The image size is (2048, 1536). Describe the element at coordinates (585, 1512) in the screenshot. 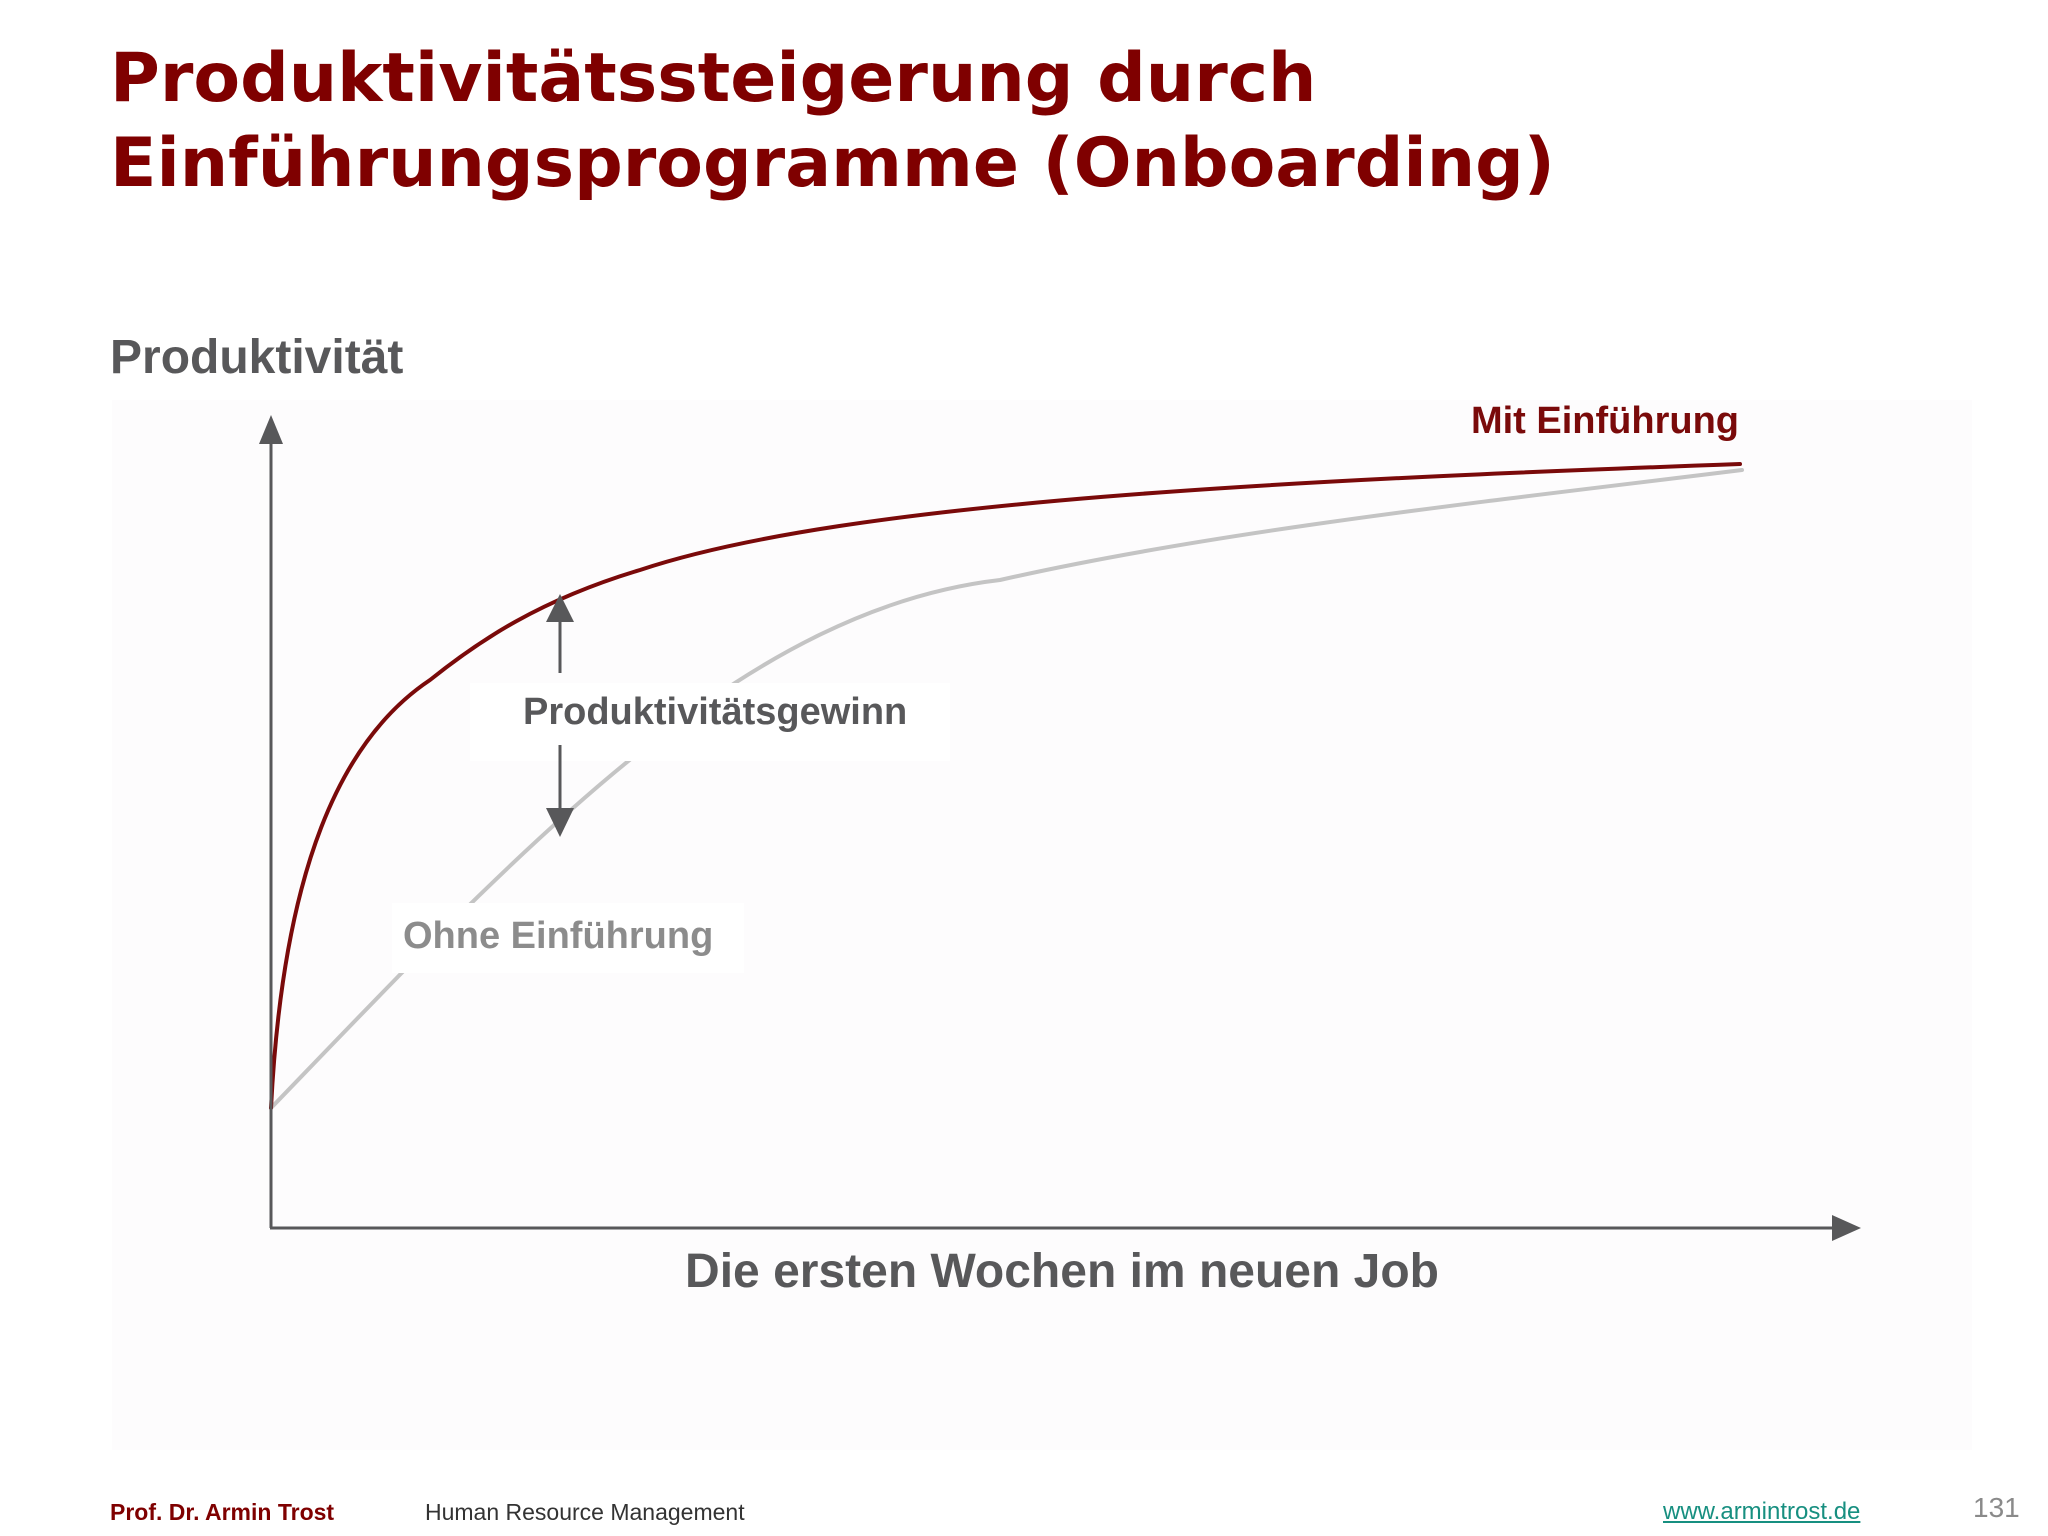

I see `footer-course: Human Resource Management` at that location.